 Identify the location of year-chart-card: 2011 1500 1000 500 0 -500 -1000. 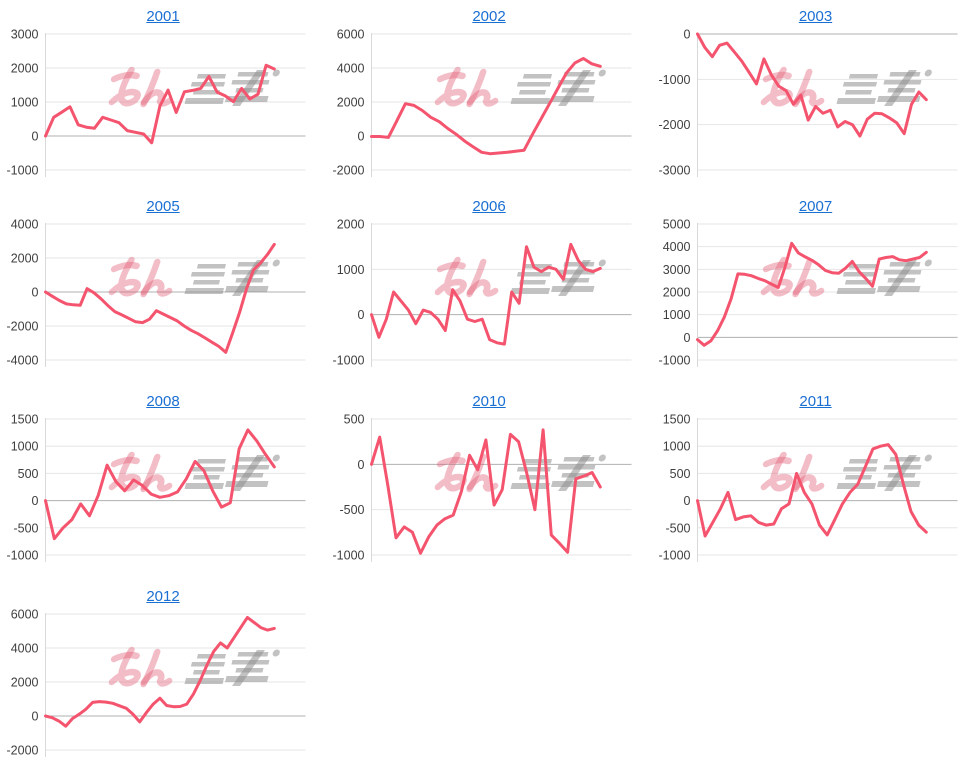
(815, 482).